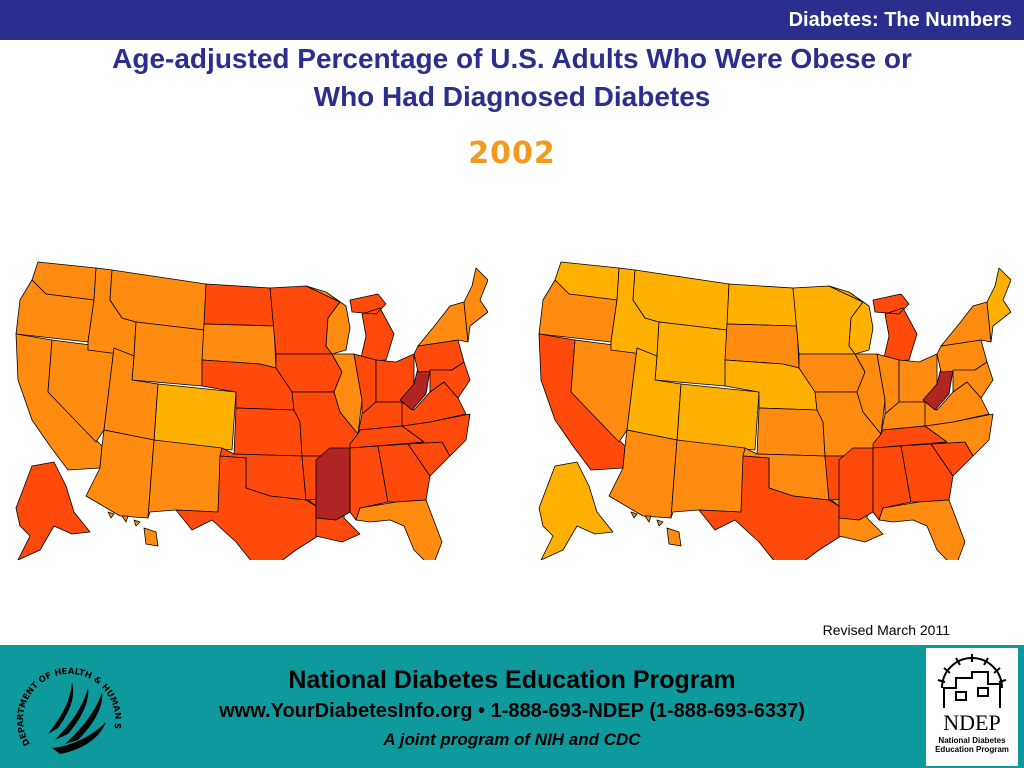  What do you see at coordinates (512, 153) in the screenshot?
I see `year-label: 2002` at bounding box center [512, 153].